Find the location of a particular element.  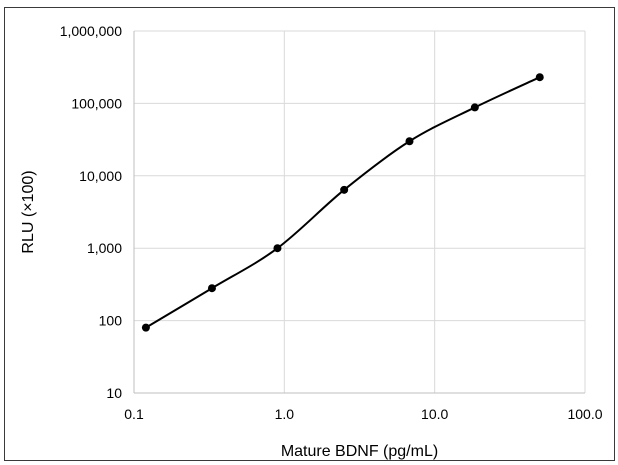

x-tick-label: 100.0 is located at coordinates (584, 414).